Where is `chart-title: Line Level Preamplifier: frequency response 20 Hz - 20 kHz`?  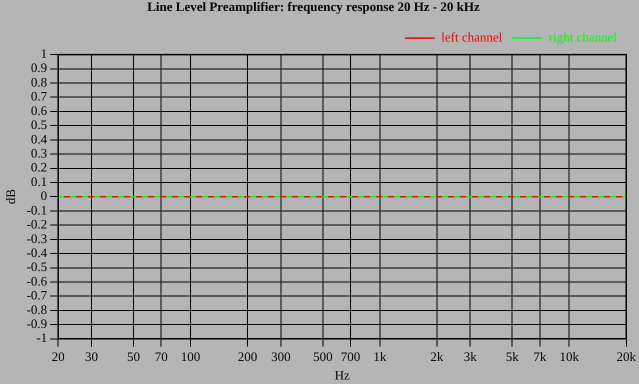 chart-title: Line Level Preamplifier: frequency response 20 Hz - 20 kHz is located at coordinates (313, 7).